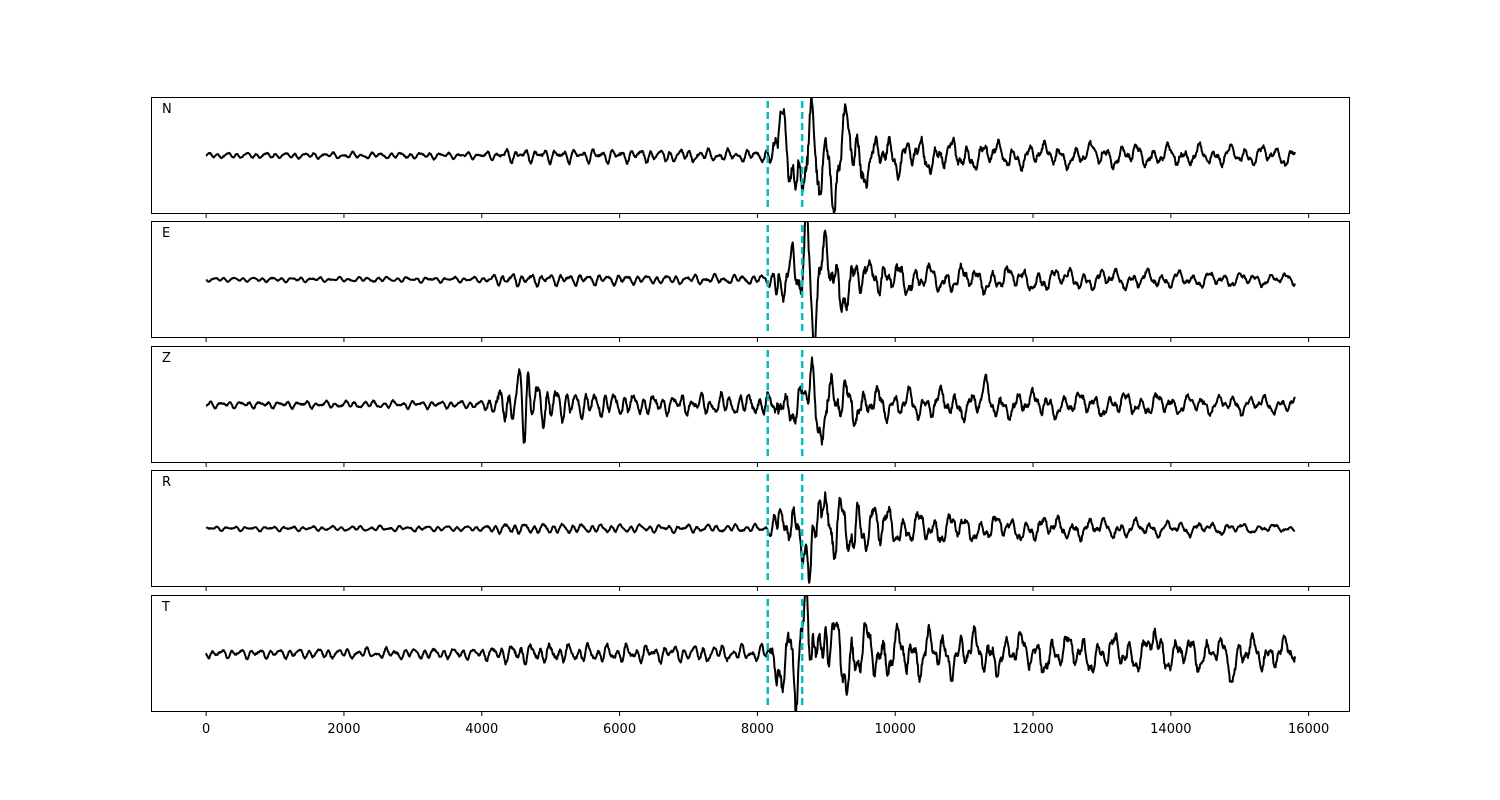 This screenshot has height=800, width=1500. What do you see at coordinates (165, 607) in the screenshot?
I see `panel-label: T` at bounding box center [165, 607].